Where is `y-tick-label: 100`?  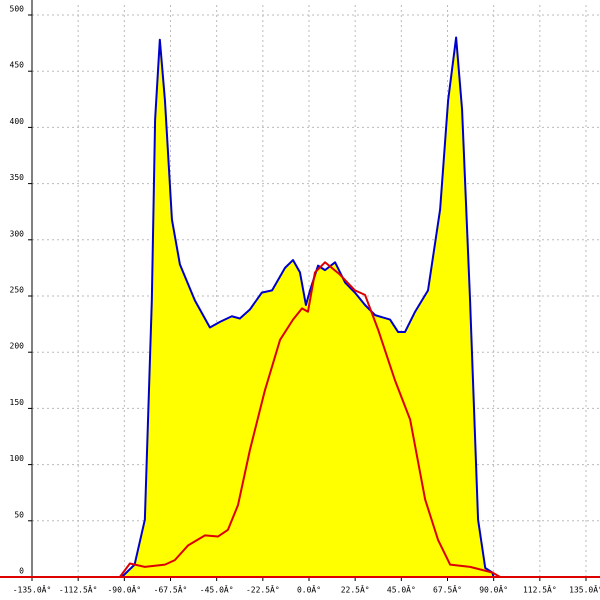
y-tick-label: 100 is located at coordinates (17, 458).